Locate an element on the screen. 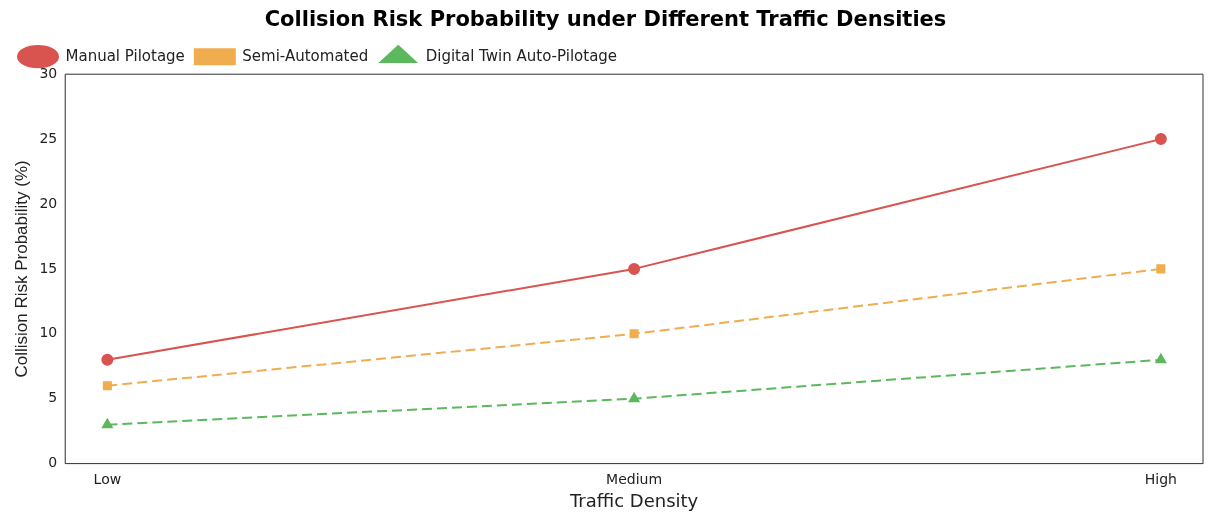 This screenshot has width=1221, height=518. y-axis-title: Collision Risk Probability (%) is located at coordinates (21, 269).